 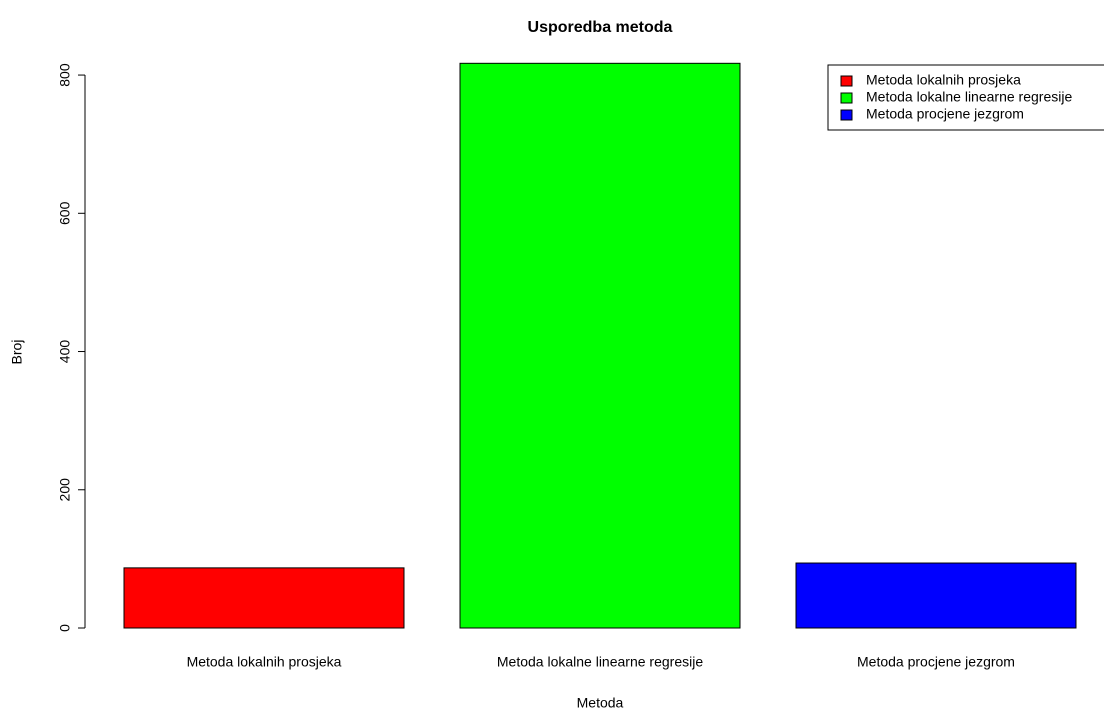 I want to click on x-tick-label: Metoda lokalnih prosjeka, so click(x=264, y=662).